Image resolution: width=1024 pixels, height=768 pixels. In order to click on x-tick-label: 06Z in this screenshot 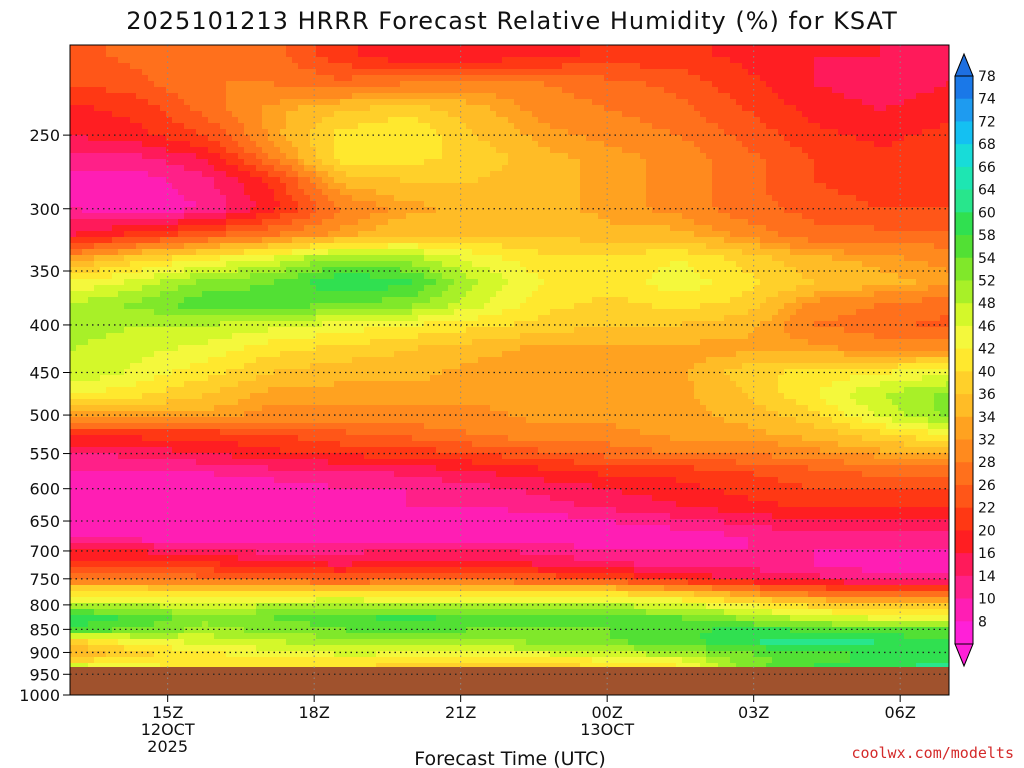, I will do `click(900, 712)`.